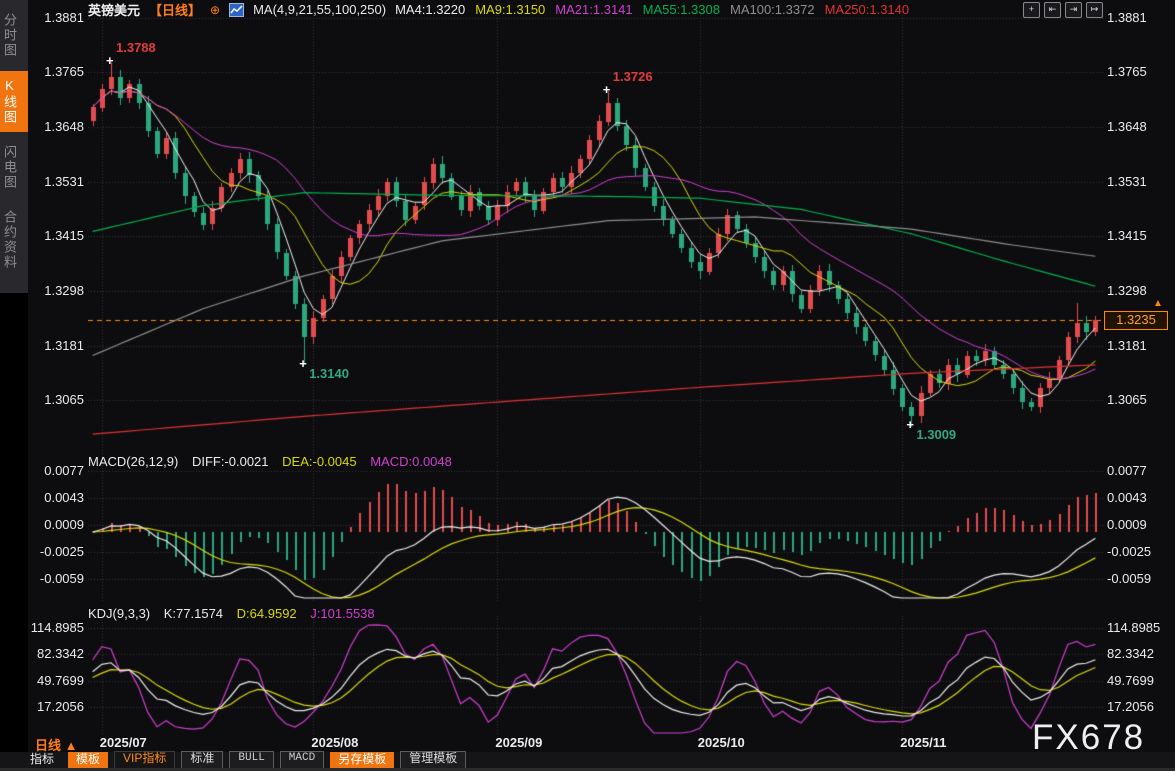 The width and height of the screenshot is (1175, 771). Describe the element at coordinates (1158, 304) in the screenshot. I see `price-up-arrow-icon: ▲` at that location.